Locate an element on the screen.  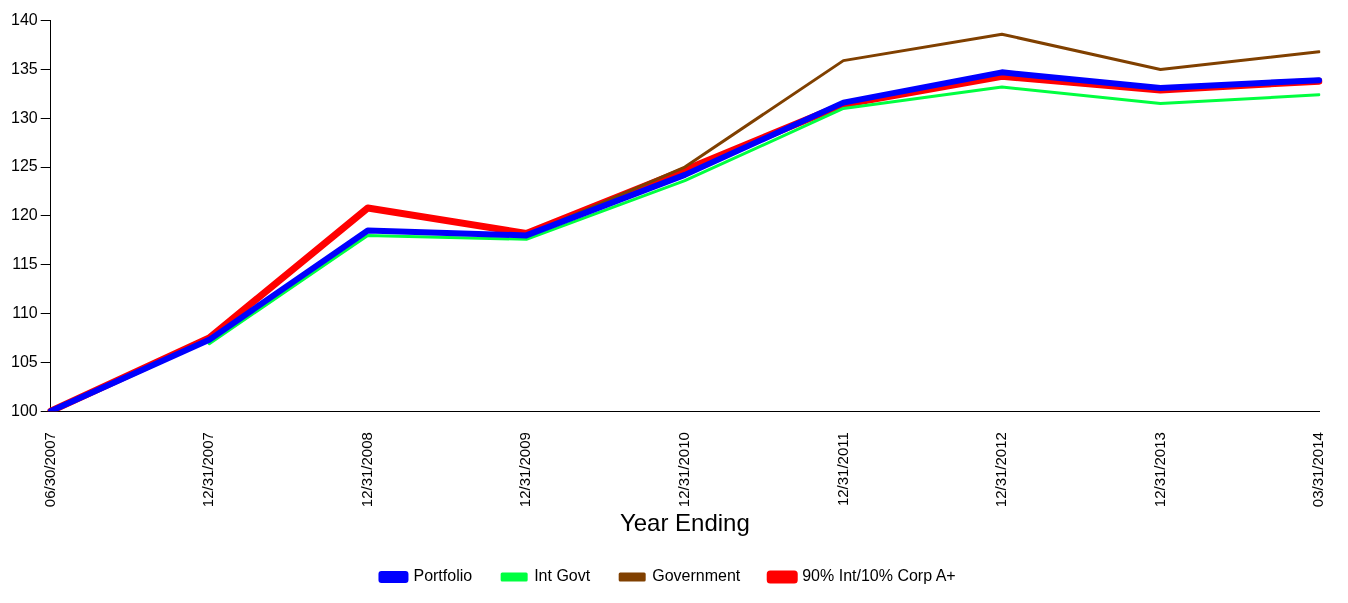
x-tick-label: 12/31/2007 is located at coordinates (208, 470).